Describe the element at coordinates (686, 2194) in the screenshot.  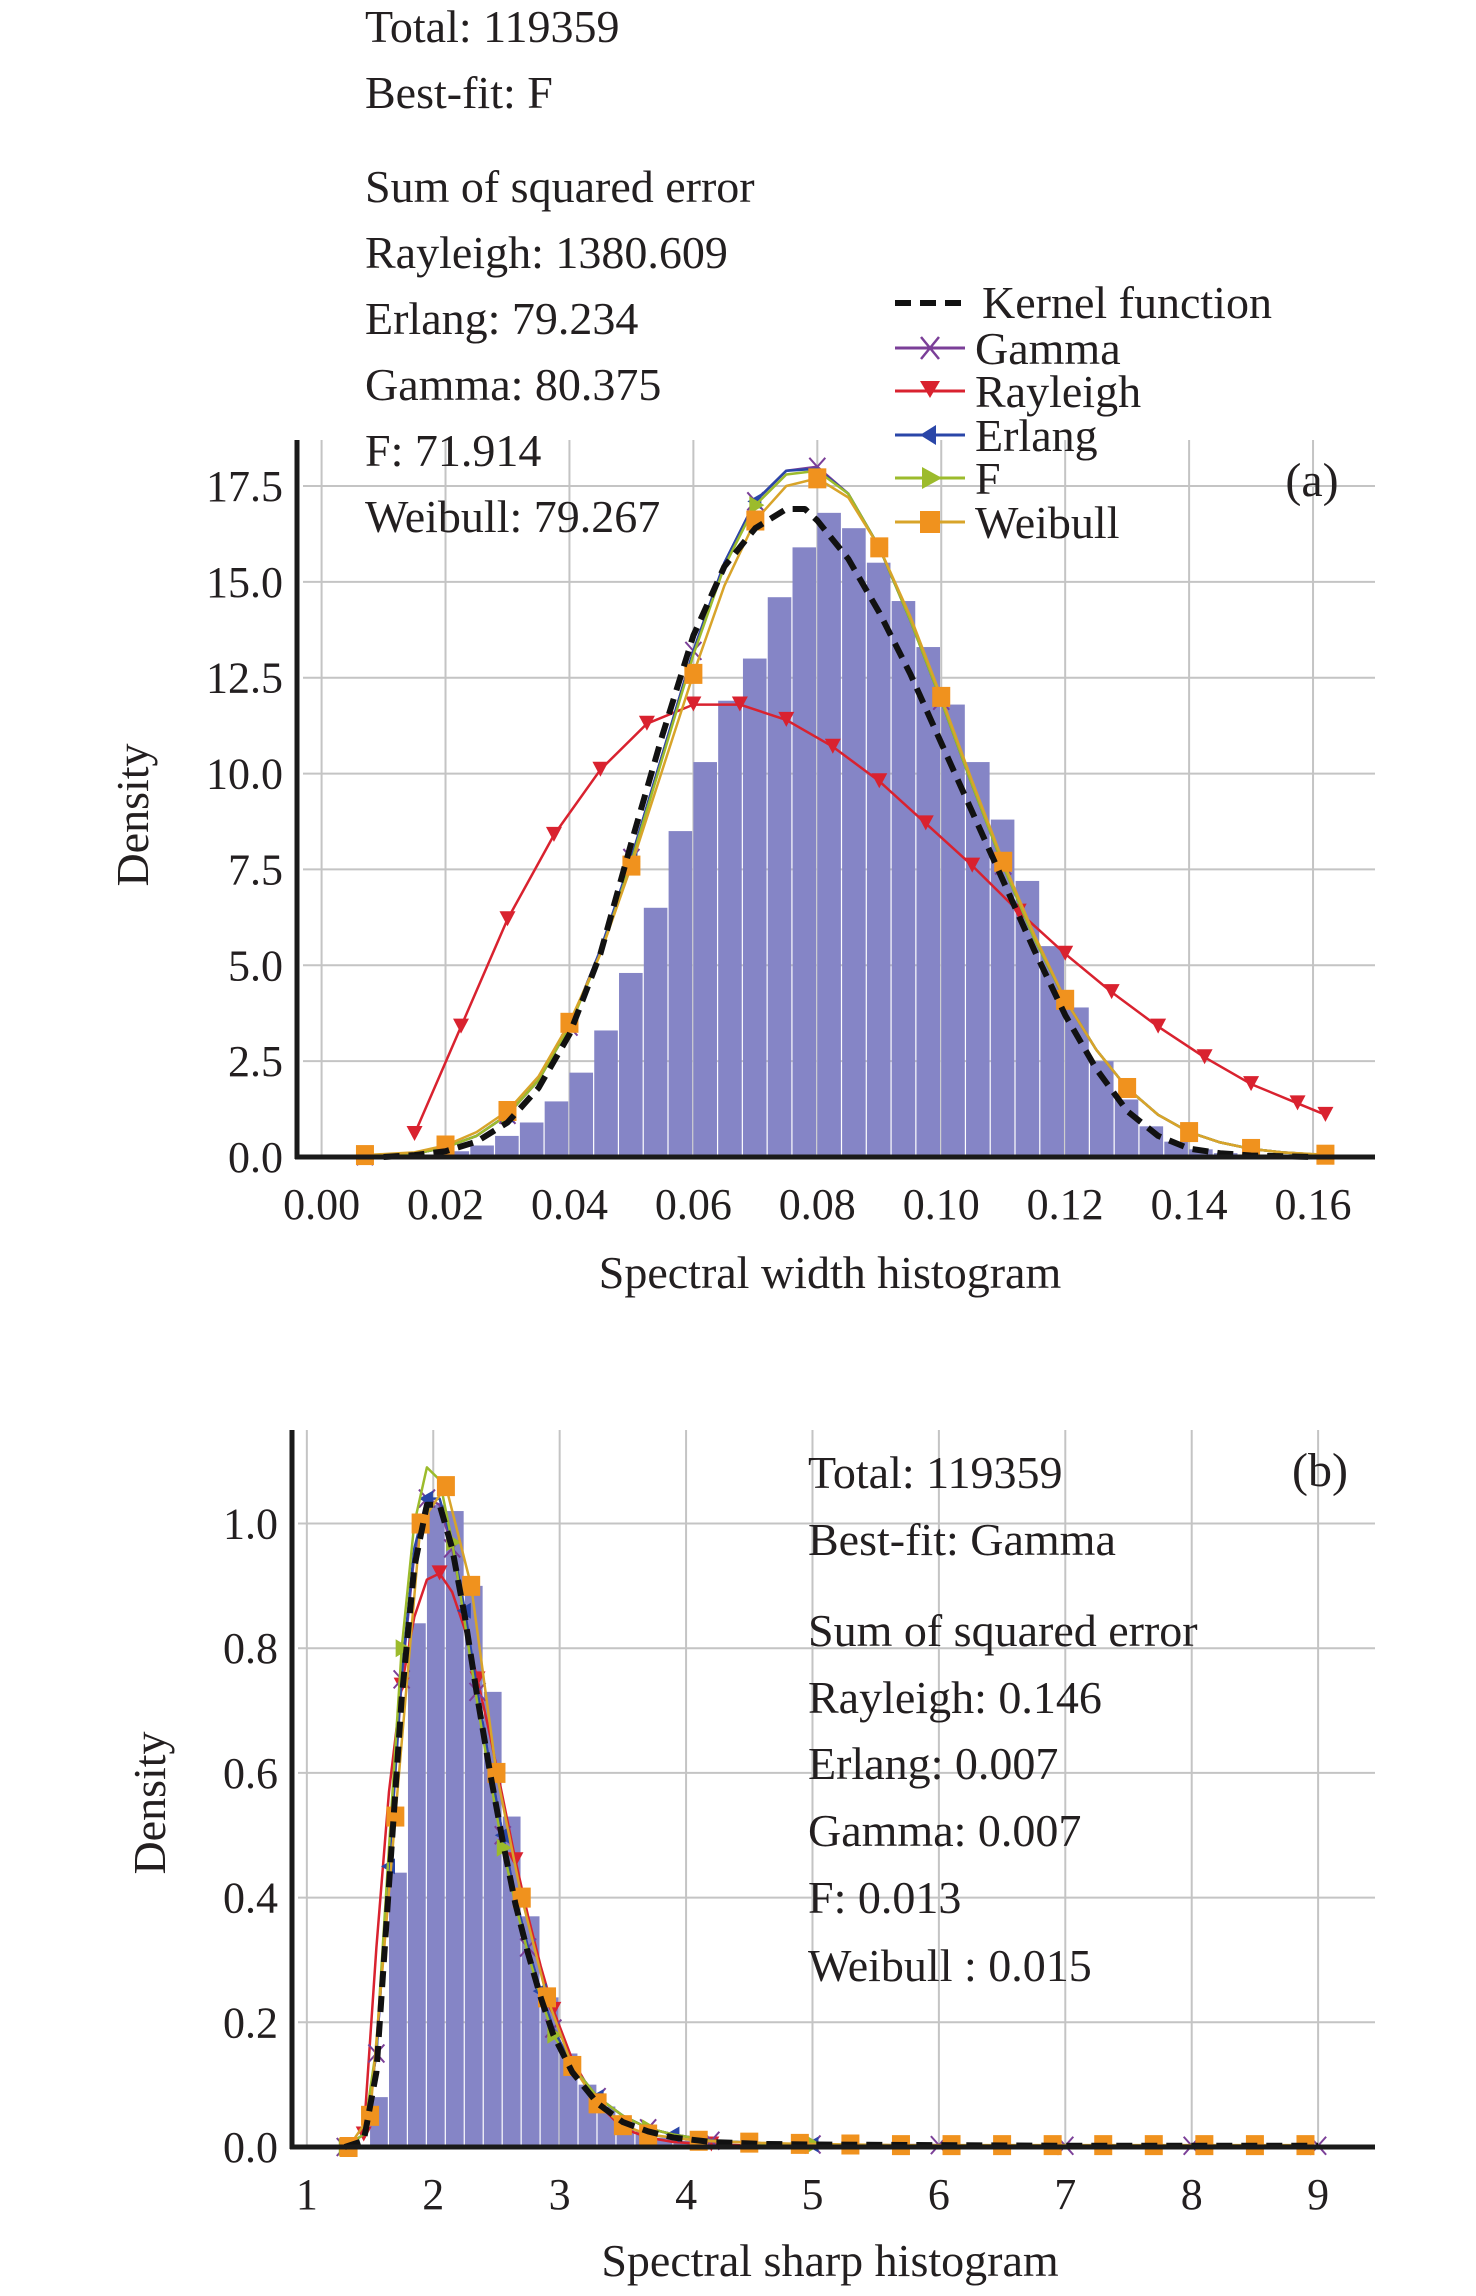
I see `x-tick-label: 4` at that location.